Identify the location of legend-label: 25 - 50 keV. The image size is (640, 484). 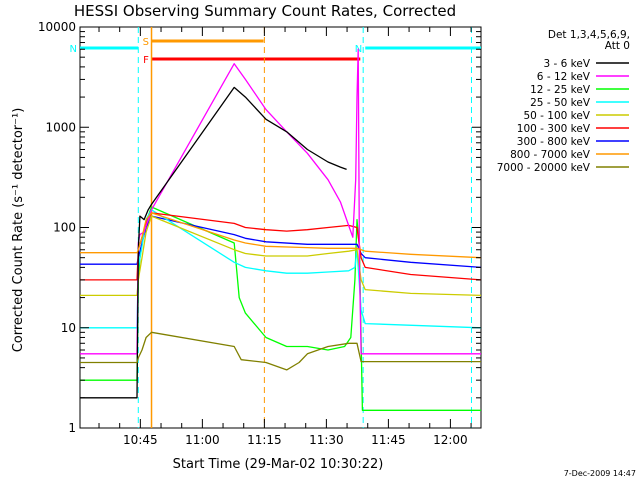
(560, 103).